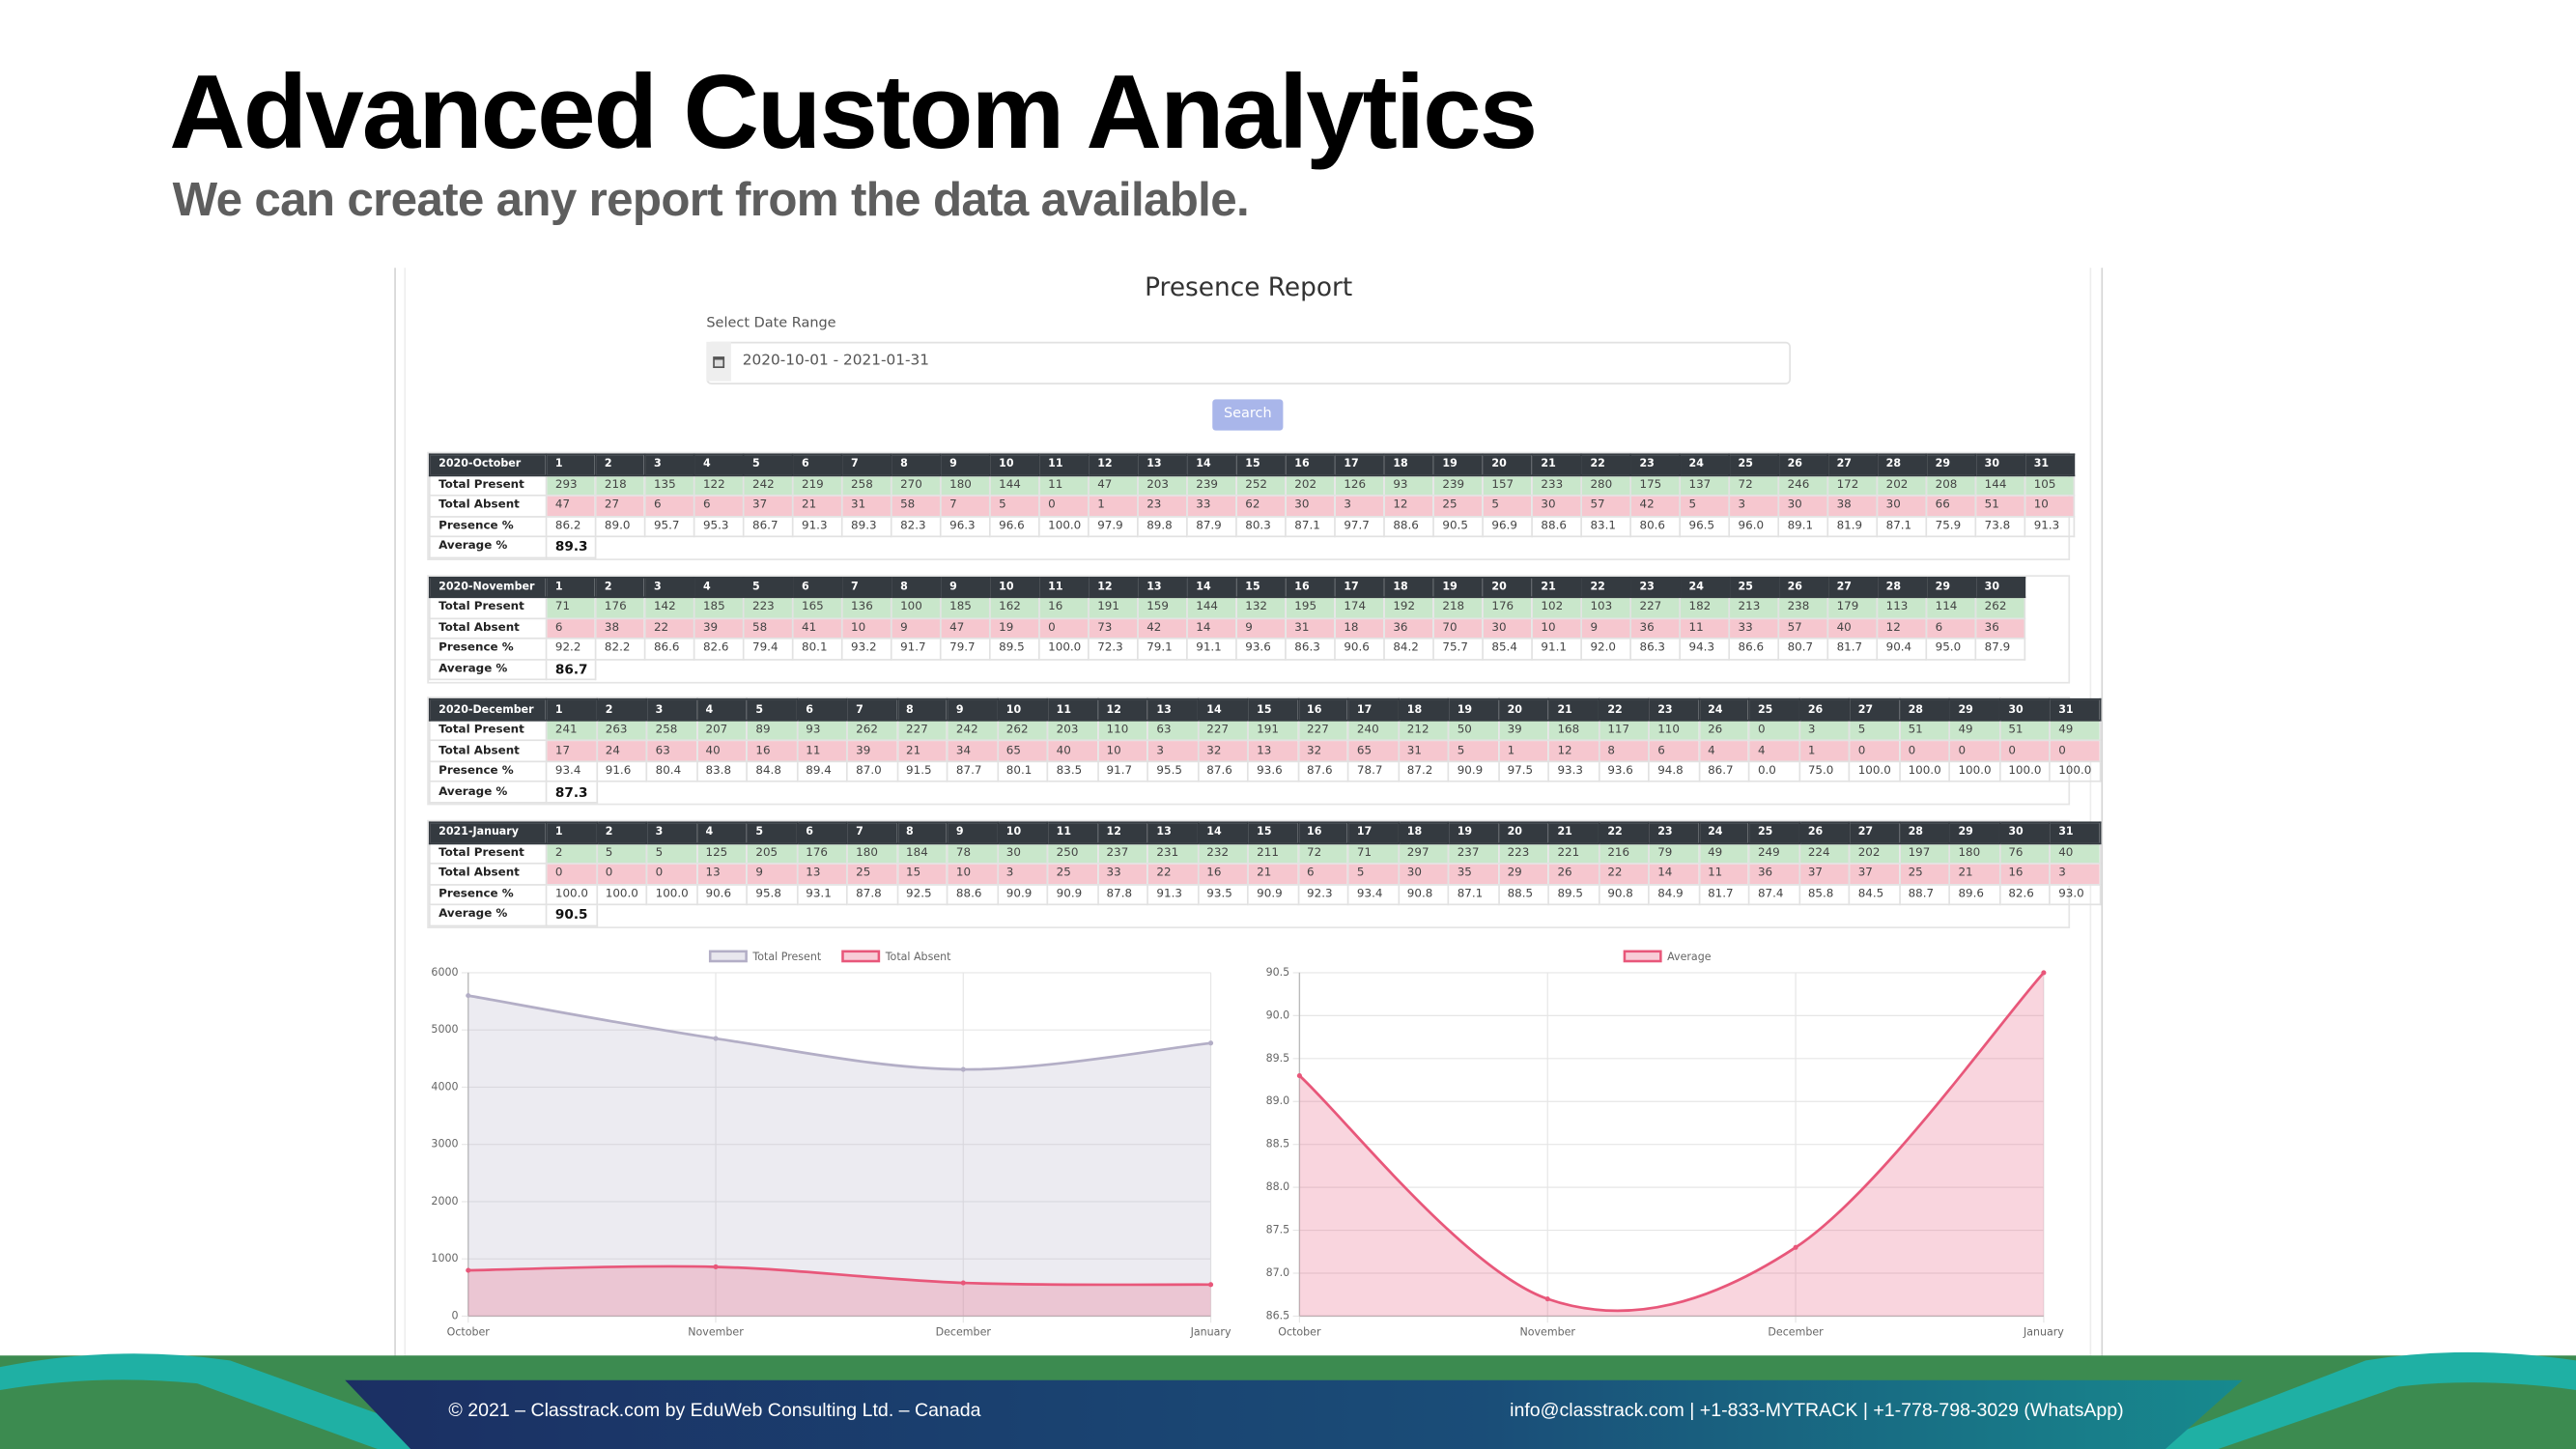  What do you see at coordinates (1754, 607) in the screenshot?
I see `cell: 213` at bounding box center [1754, 607].